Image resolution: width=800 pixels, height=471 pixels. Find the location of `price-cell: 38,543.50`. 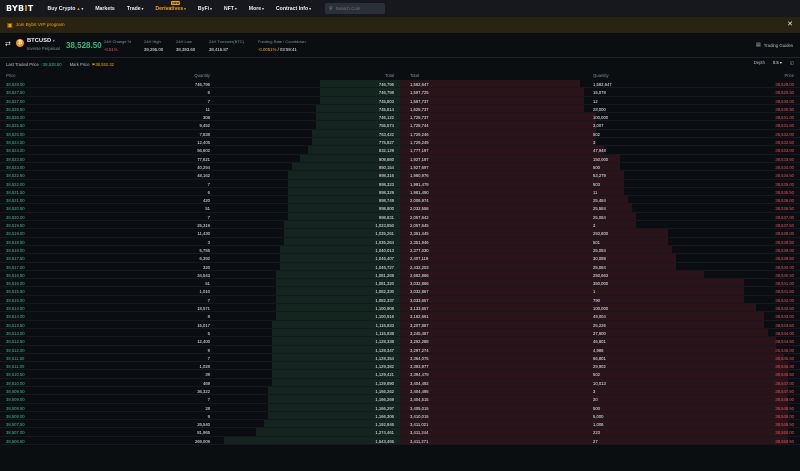

price-cell: 38,543.50 is located at coordinates (784, 325).